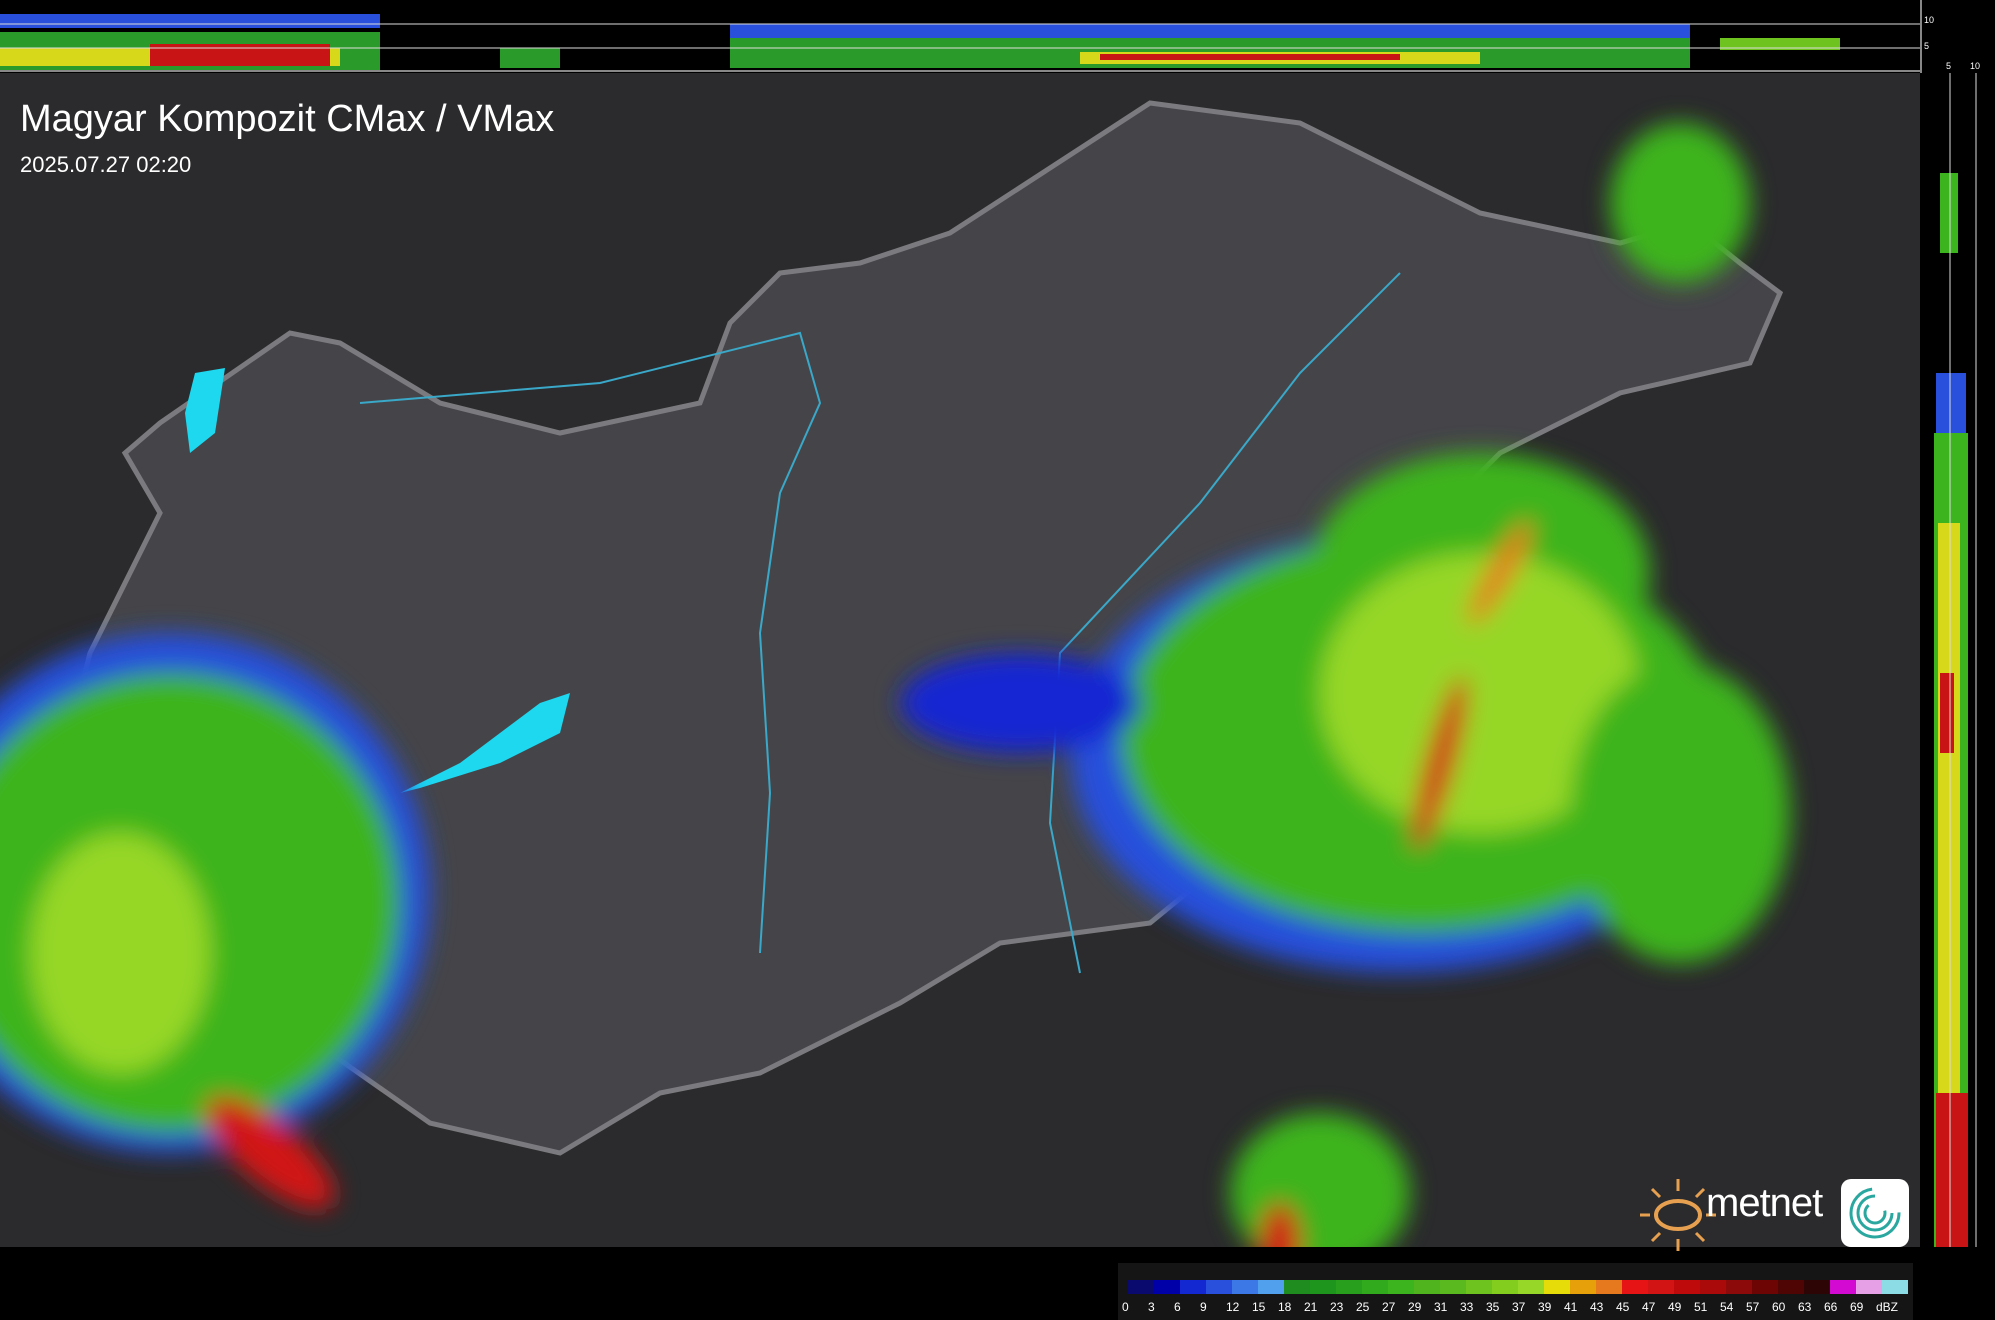  I want to click on side-tick-5: 5, so click(1949, 66).